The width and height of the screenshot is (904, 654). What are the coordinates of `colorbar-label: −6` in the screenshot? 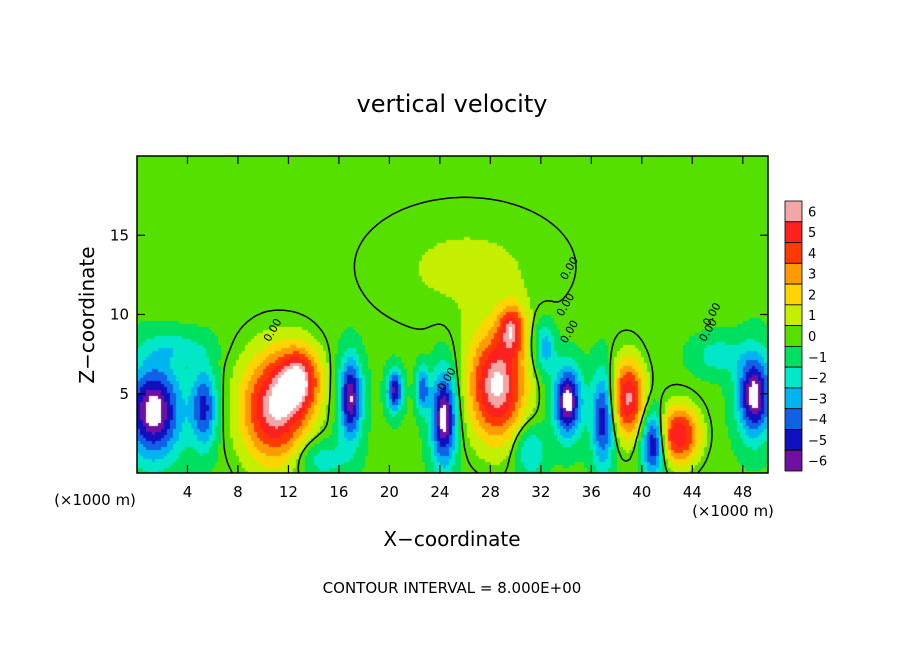 It's located at (817, 462).